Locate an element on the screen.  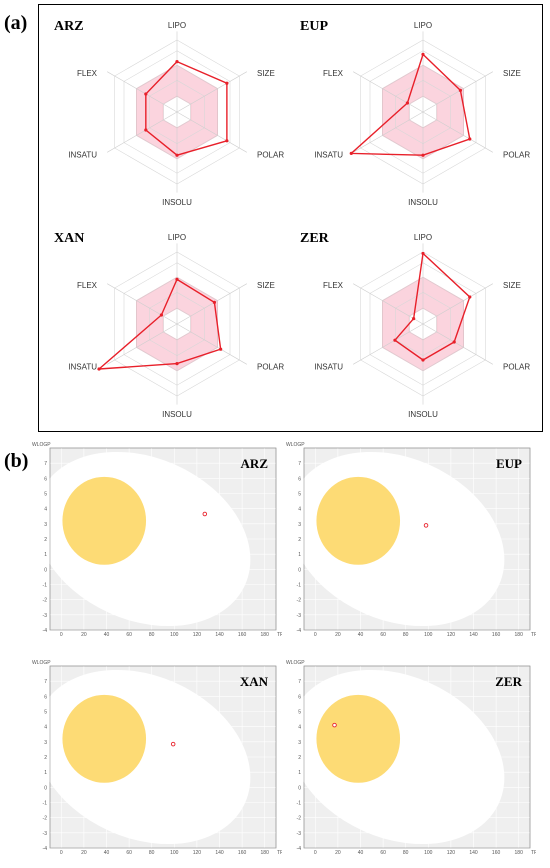
x-tick-label: 0 is located at coordinates (315, 853).